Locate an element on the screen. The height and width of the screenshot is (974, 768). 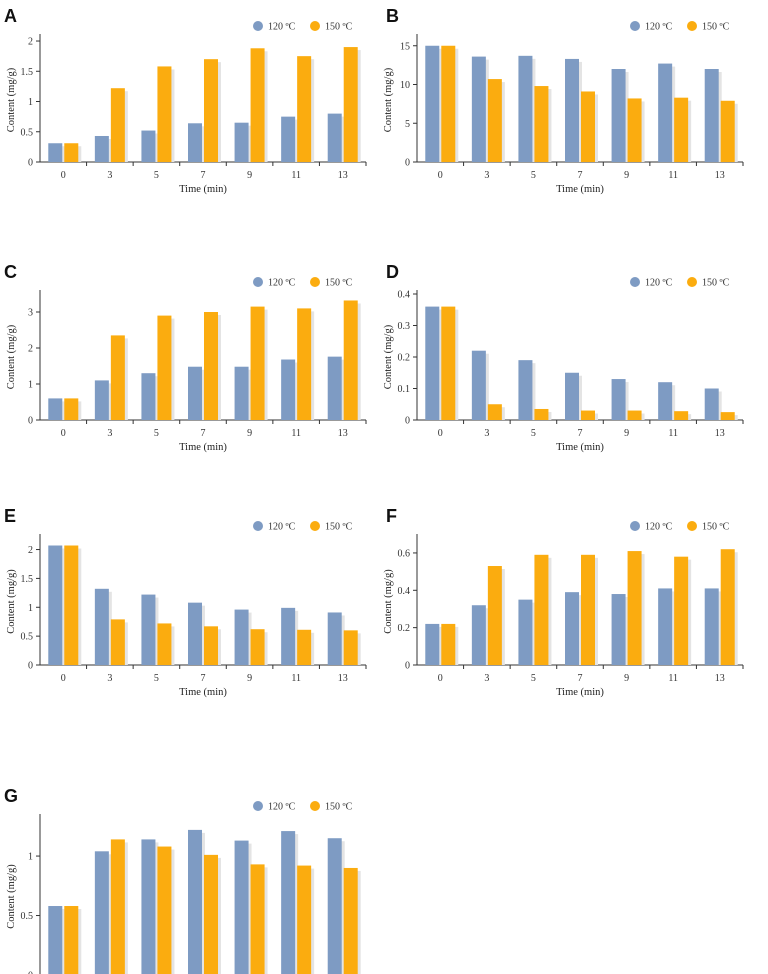
y-tick-label: 5 is located at coordinates (407, 124).